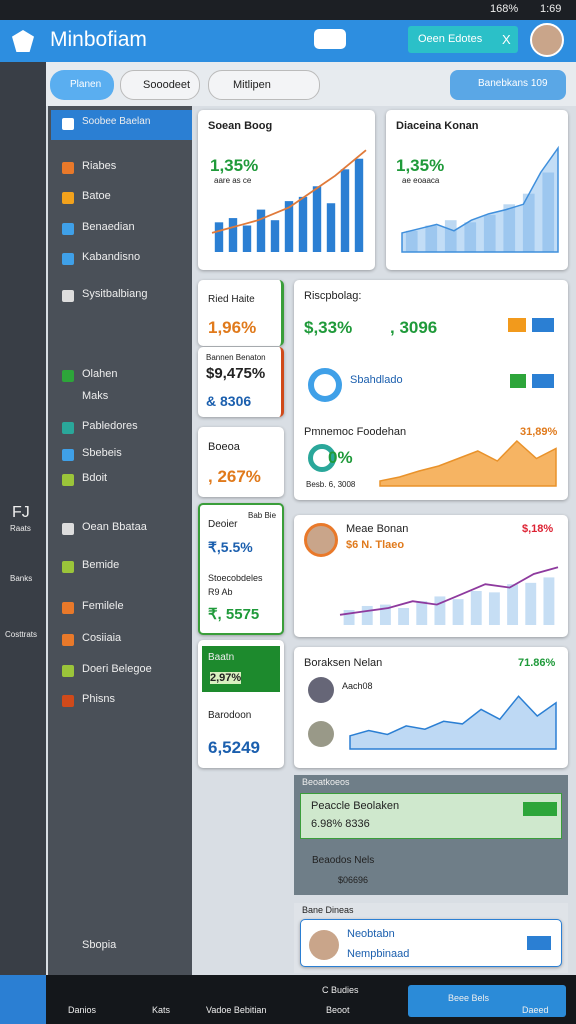  I want to click on nav-label: Vadoe Bebitian, so click(236, 1010).